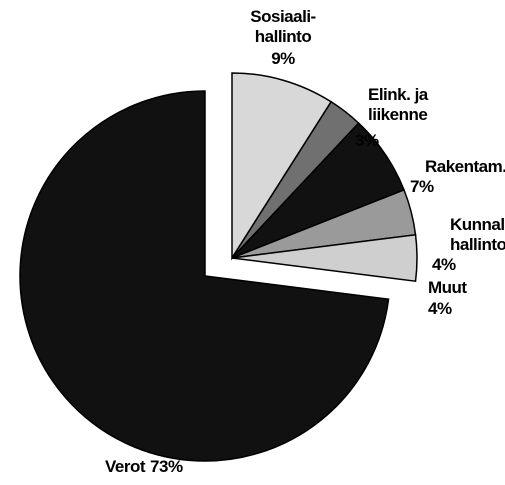  Describe the element at coordinates (477, 224) in the screenshot. I see `slice-label: Kunnall.` at that location.